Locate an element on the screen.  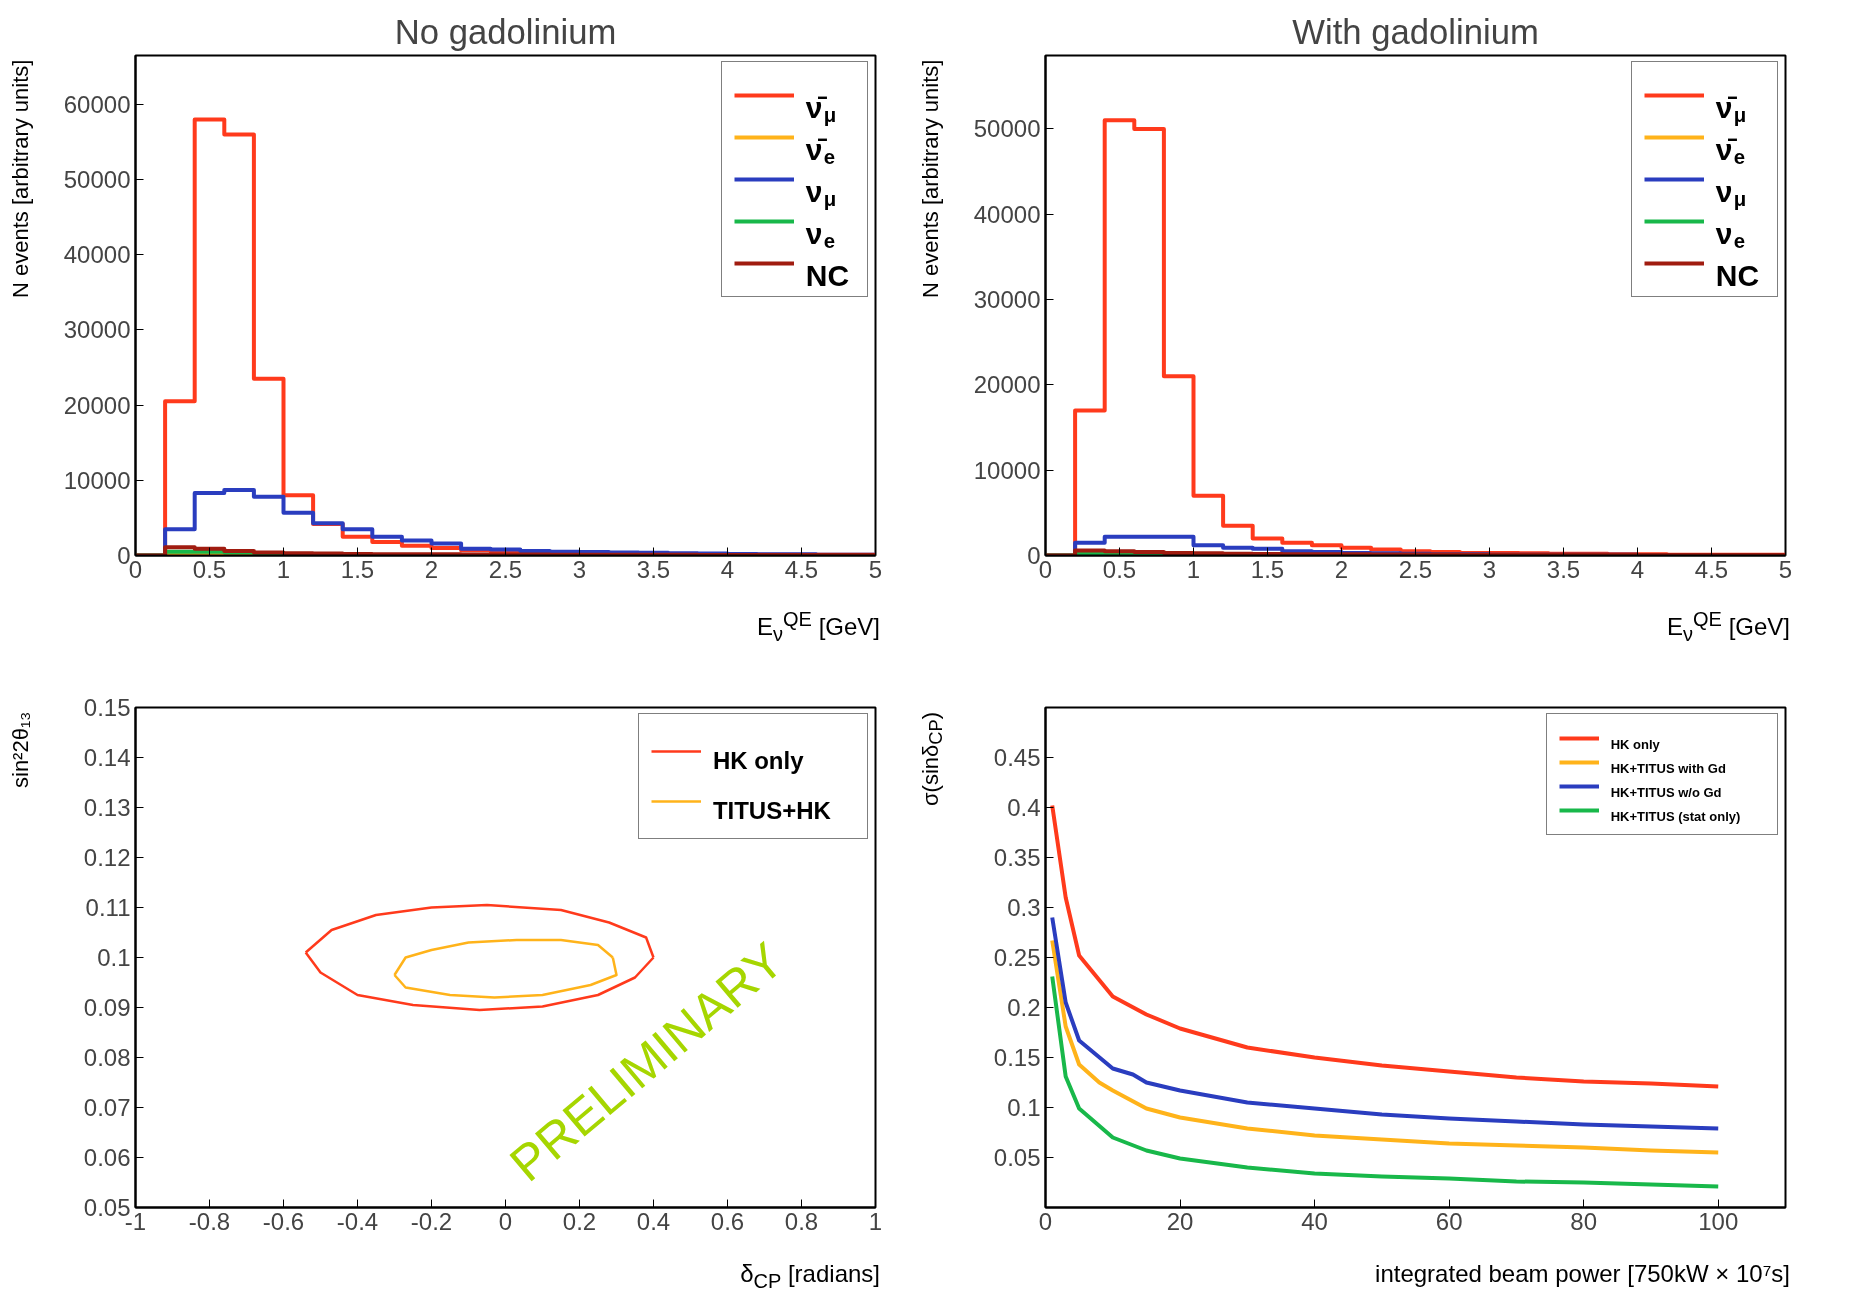
y-tick-label: 0.13 is located at coordinates (107, 807).